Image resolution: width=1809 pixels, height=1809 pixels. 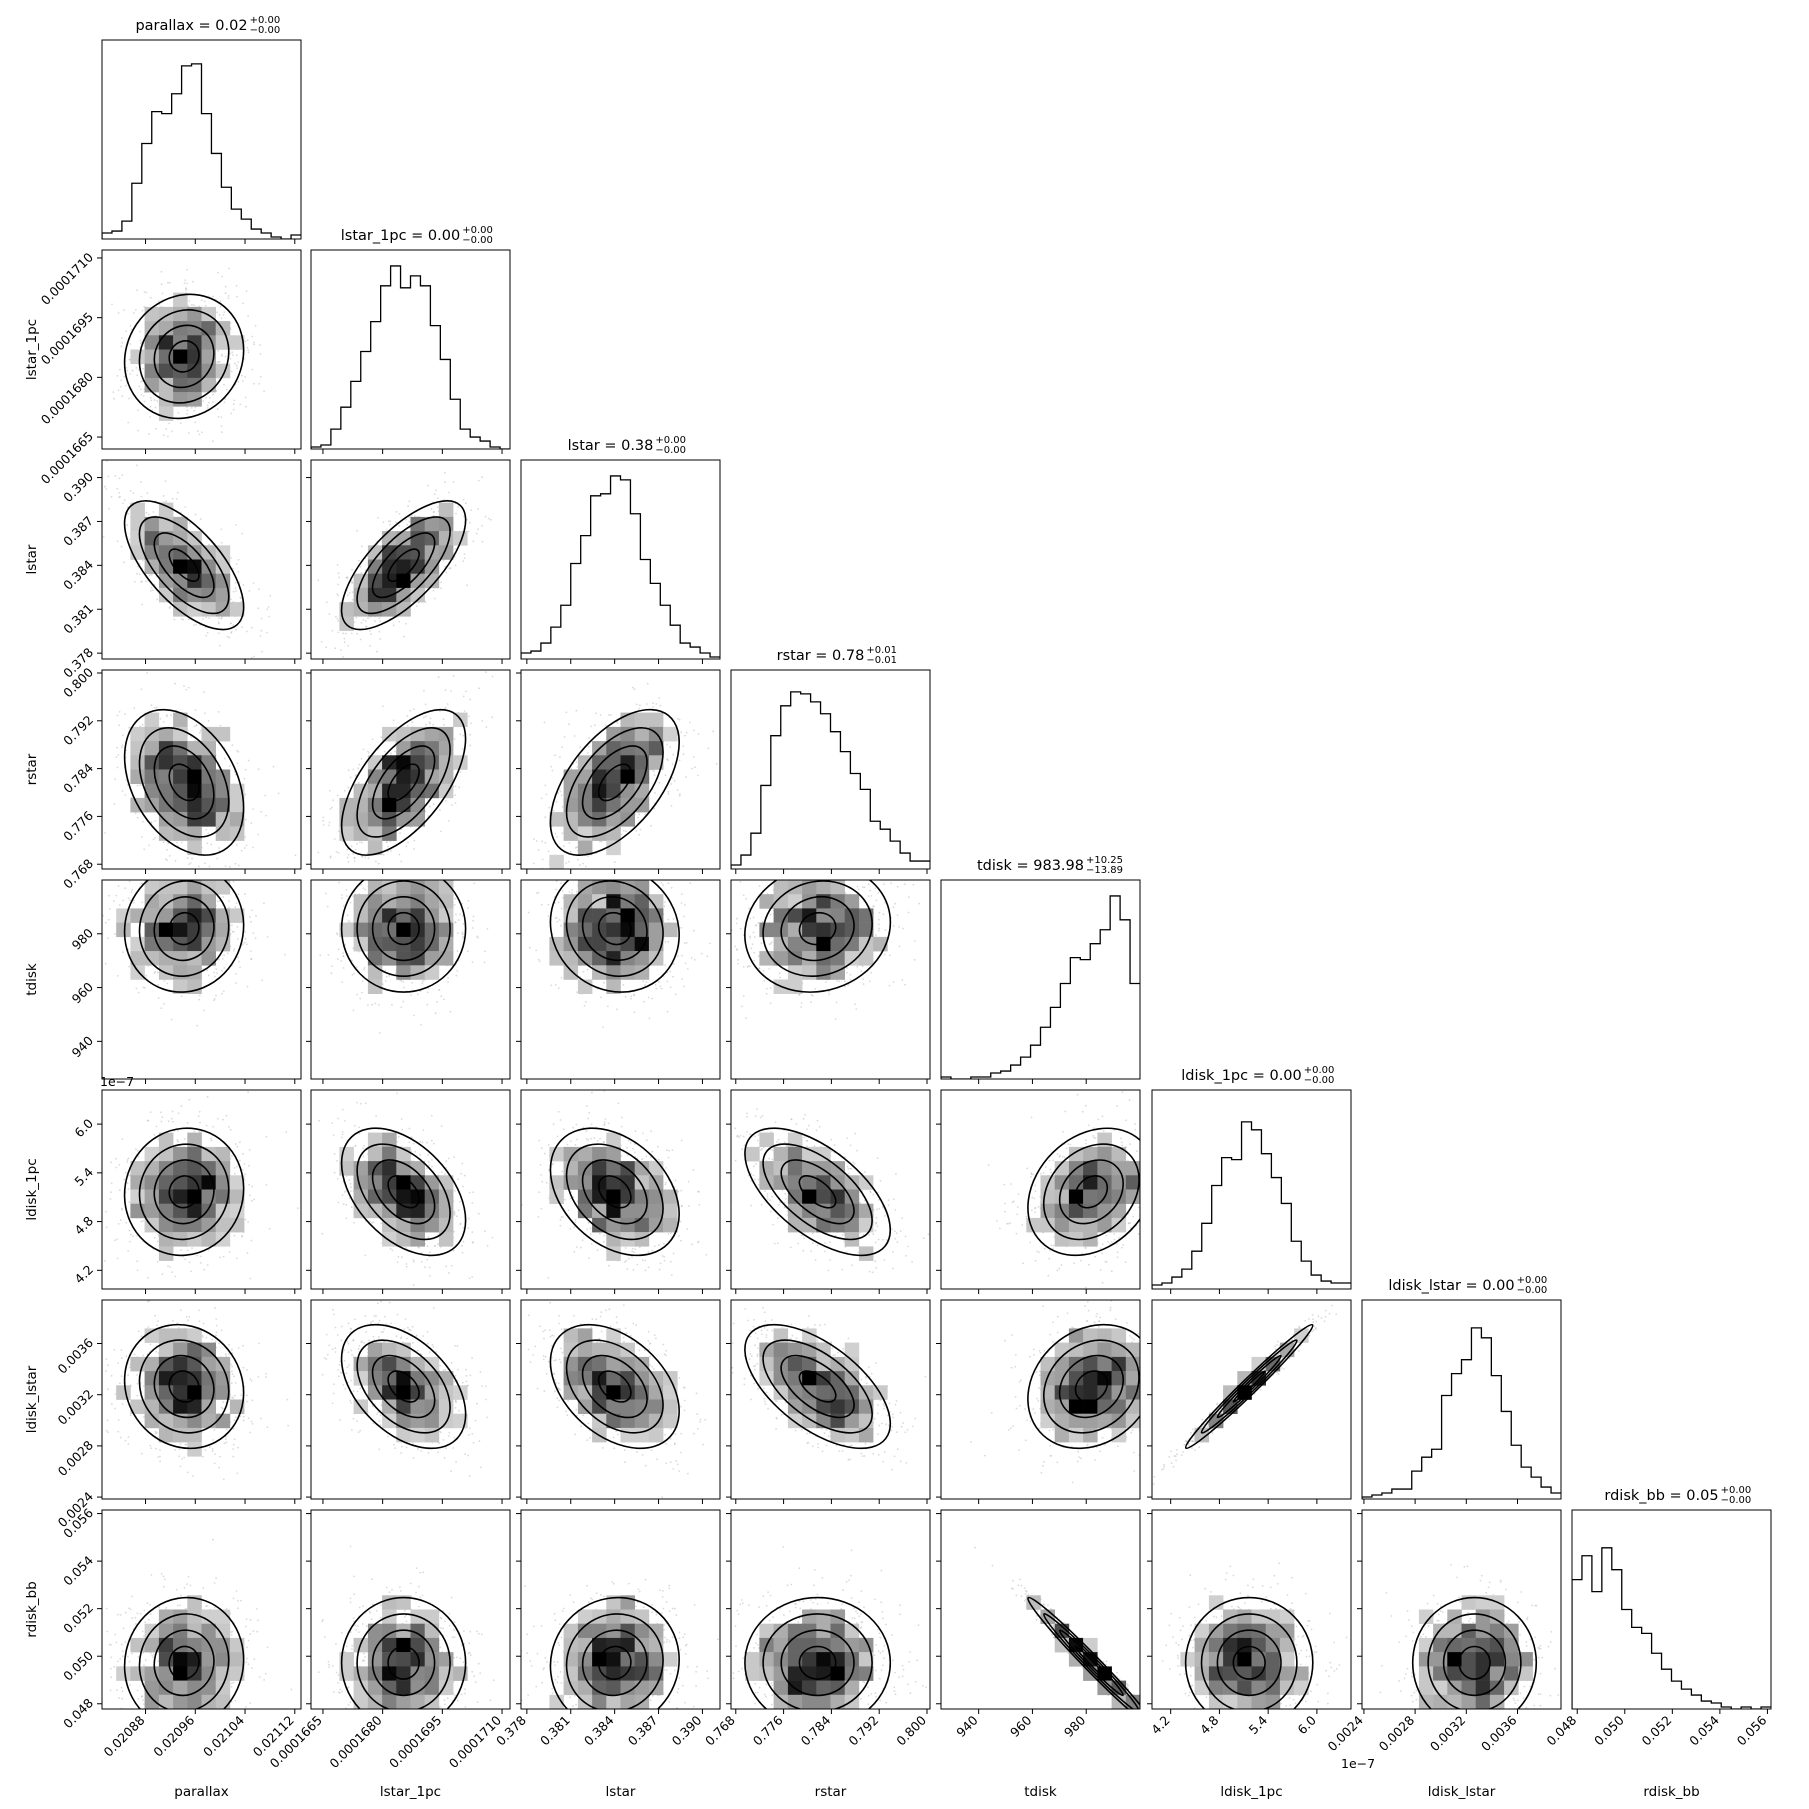 What do you see at coordinates (78, 730) in the screenshot?
I see `y-tick-label: 0.792` at bounding box center [78, 730].